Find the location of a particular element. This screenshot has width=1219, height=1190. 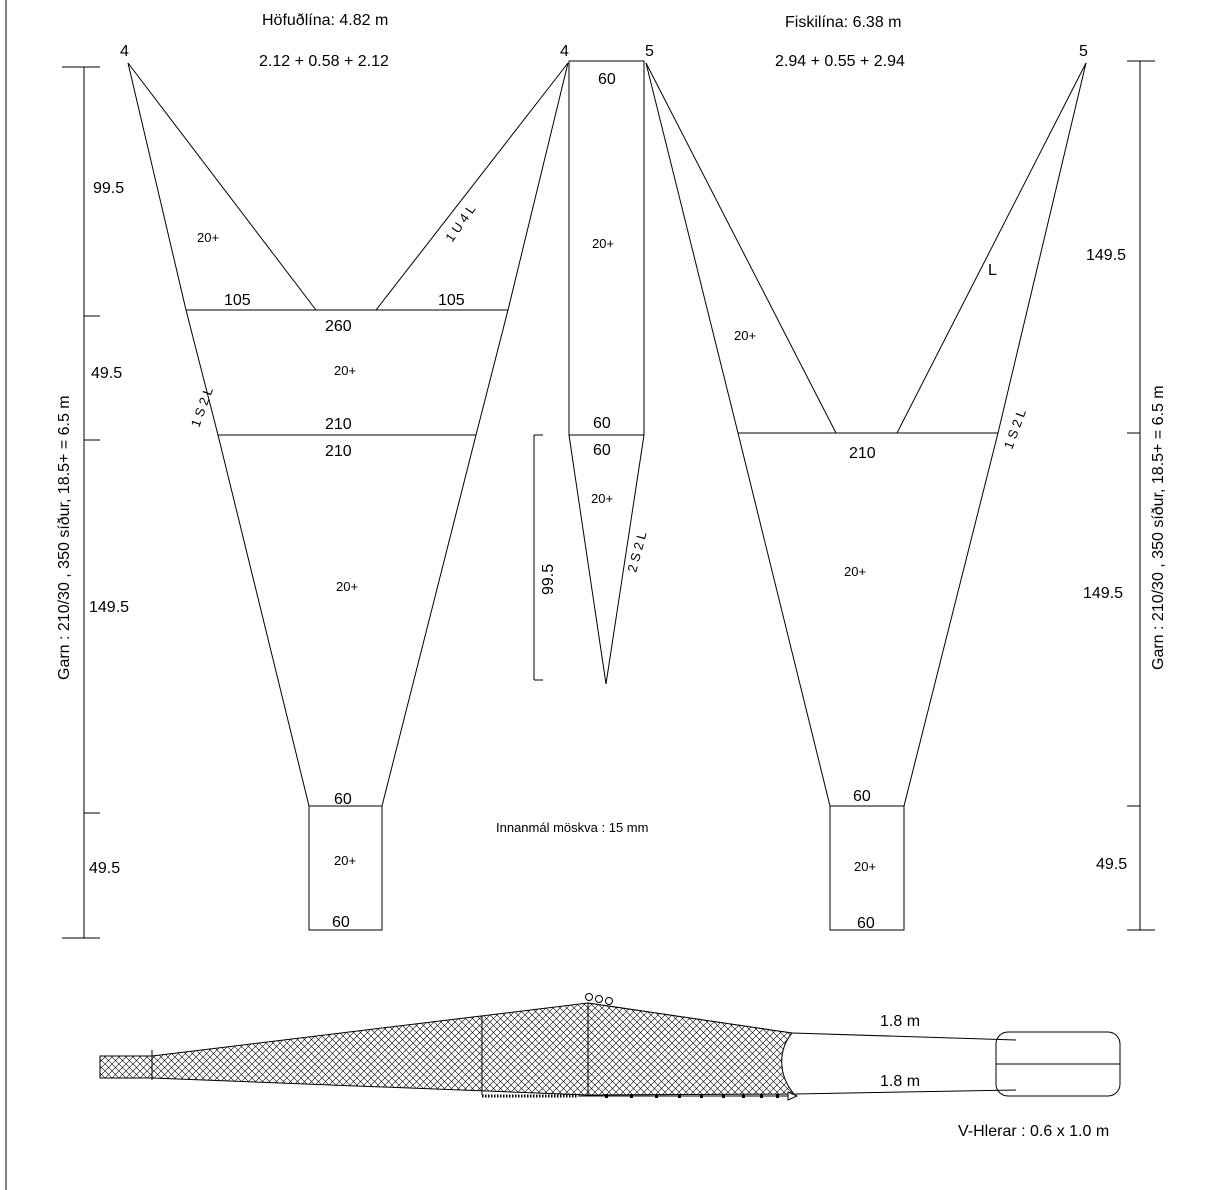

upper-mid-bottom-top-label: 210 is located at coordinates (338, 424).